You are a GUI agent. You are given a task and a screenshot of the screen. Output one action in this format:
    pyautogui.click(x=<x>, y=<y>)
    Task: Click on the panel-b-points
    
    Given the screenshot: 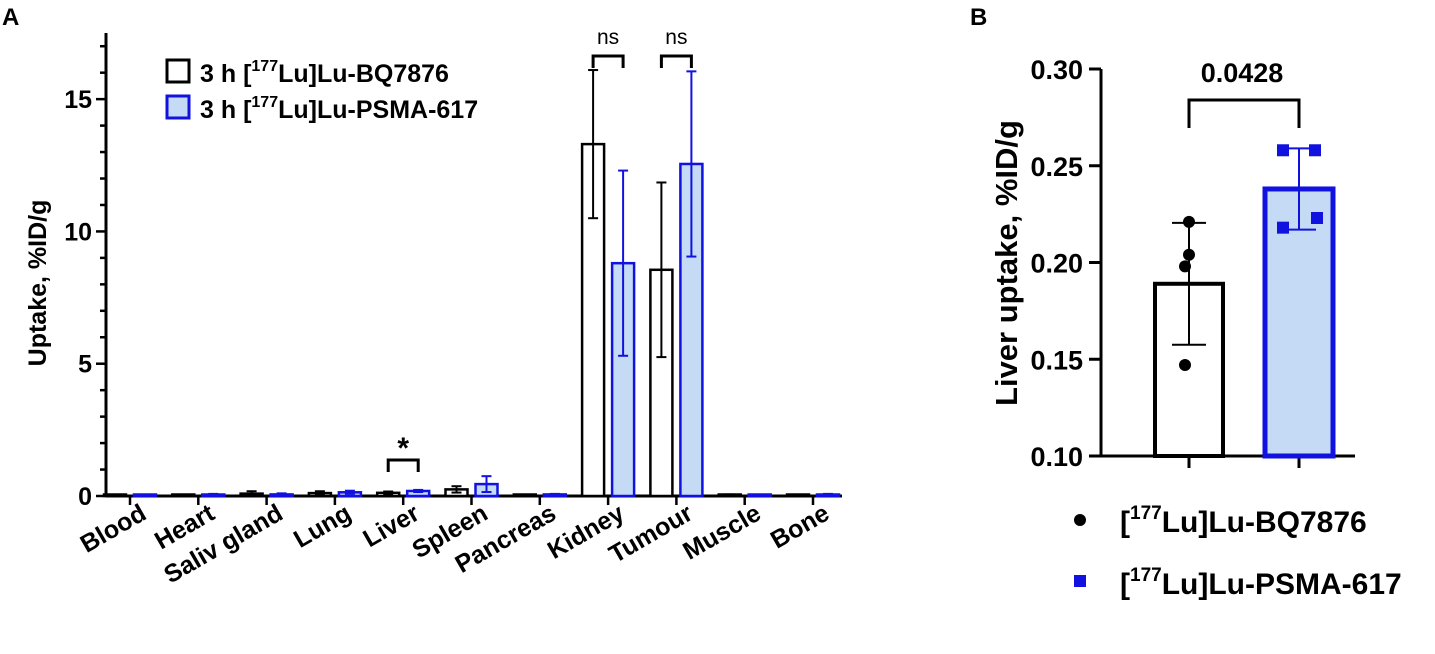 What is the action you would take?
    pyautogui.click(x=1251, y=258)
    